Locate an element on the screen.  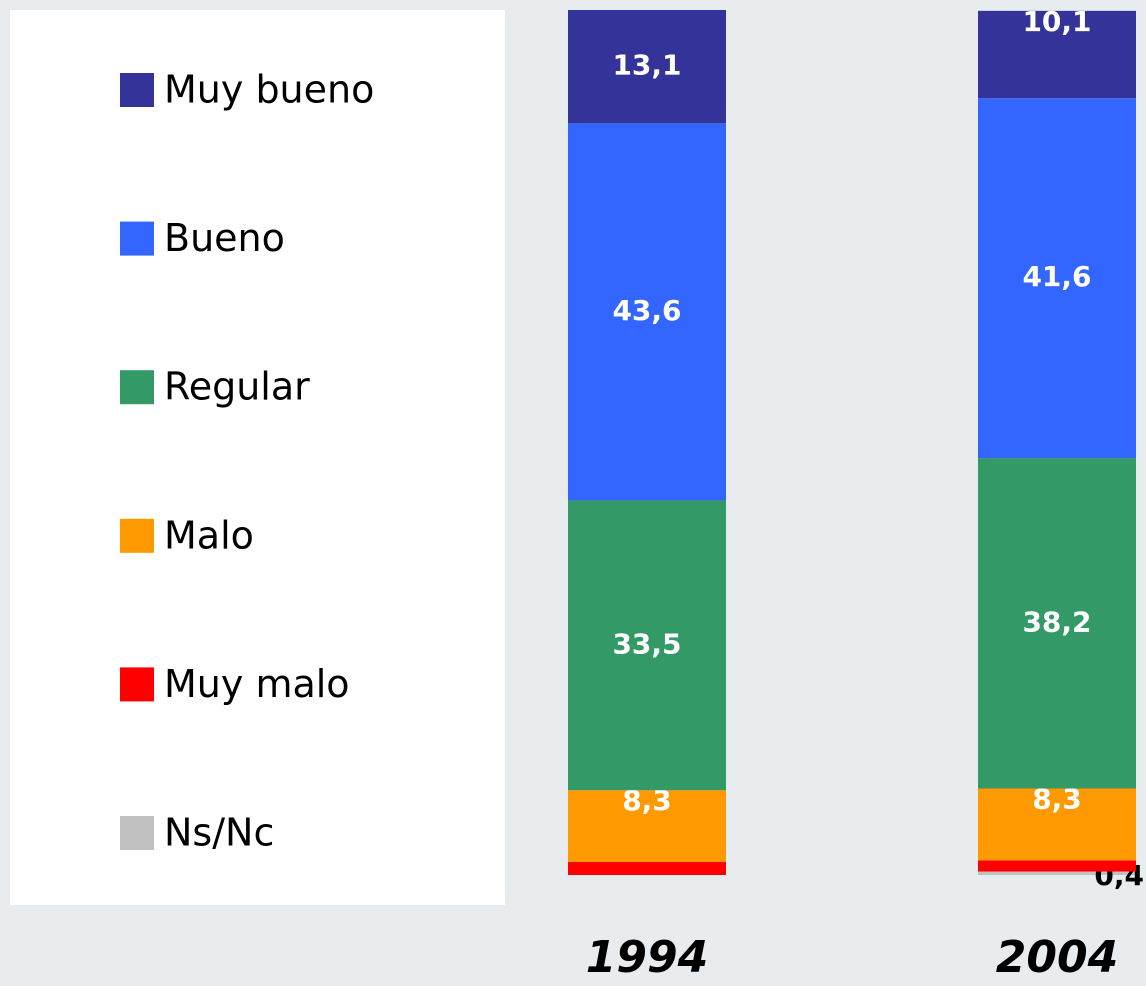
value-label: 10,1 is located at coordinates (1056, 21).